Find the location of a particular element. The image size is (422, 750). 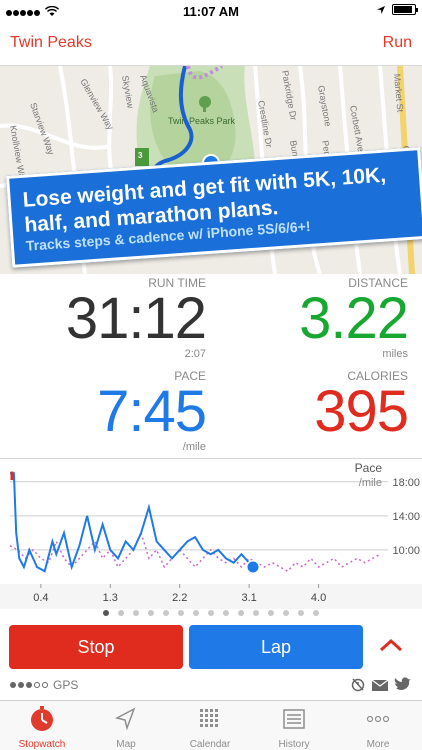

tab-stopwatch: Stopwatch is located at coordinates (42, 727).